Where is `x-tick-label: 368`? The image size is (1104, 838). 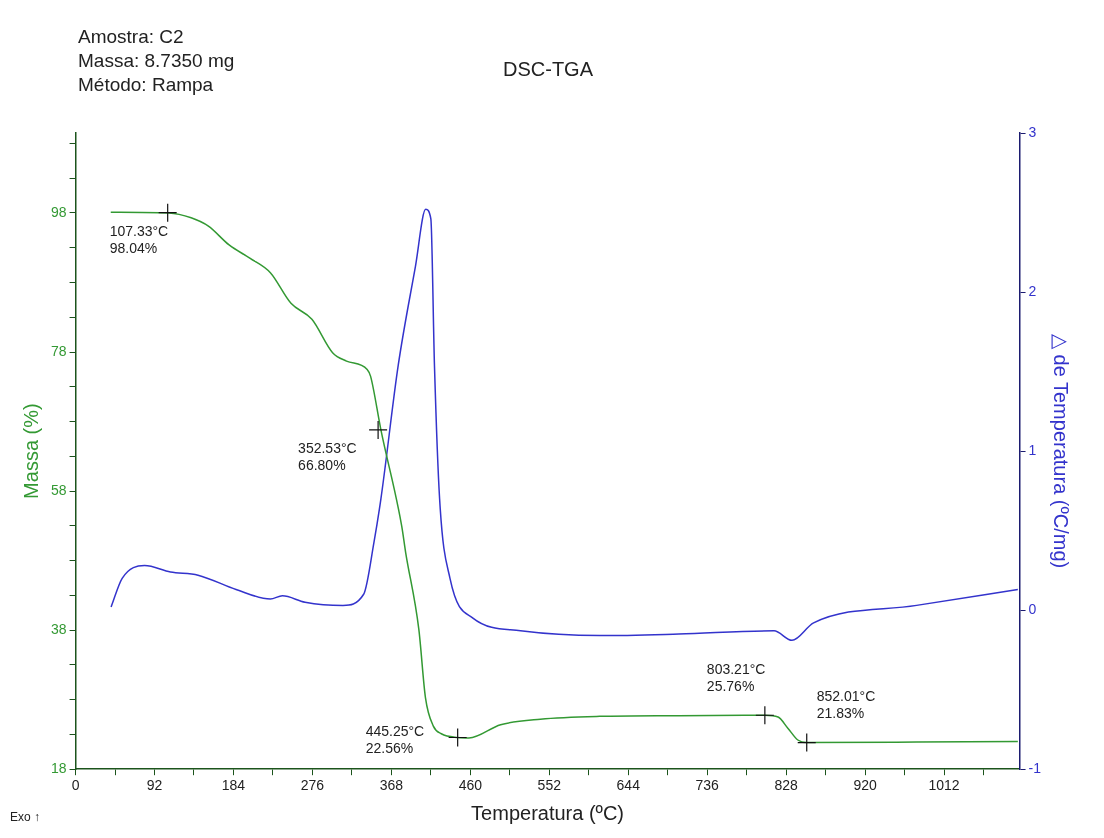 x-tick-label: 368 is located at coordinates (391, 785).